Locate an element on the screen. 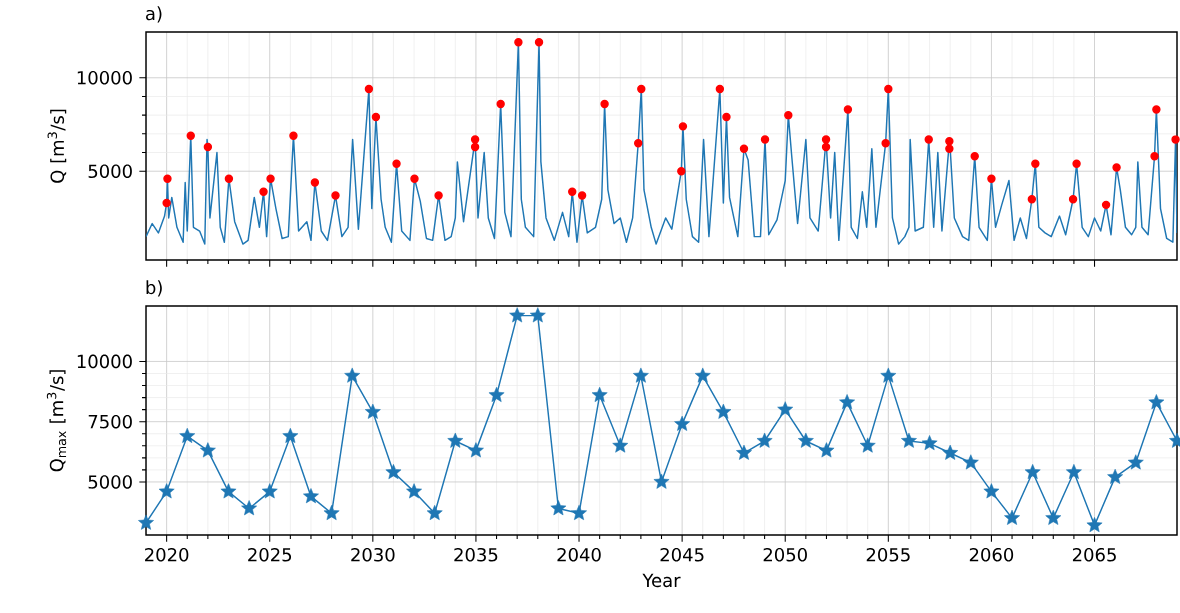 The width and height of the screenshot is (1180, 613). x-tick-label: 2045 is located at coordinates (682, 554).